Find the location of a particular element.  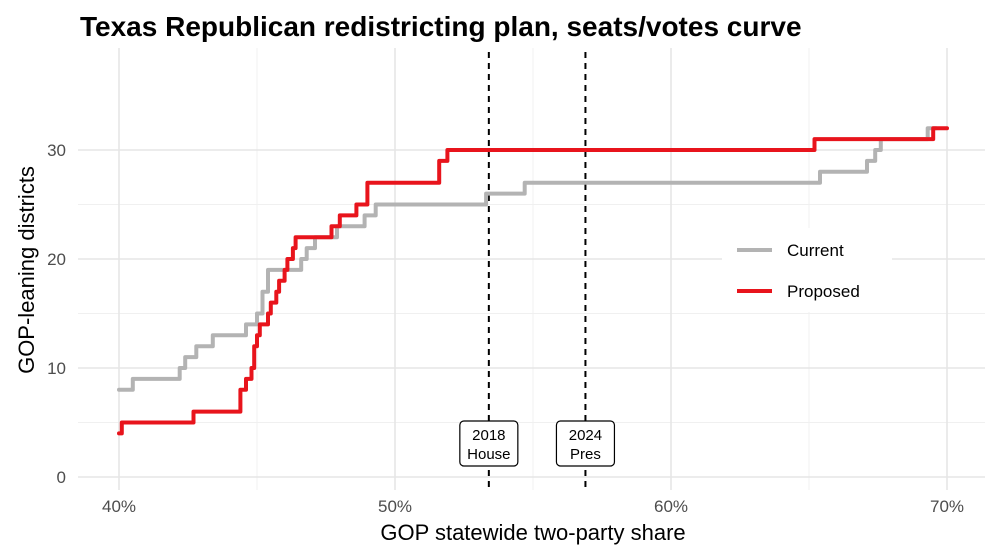

legend: Current Proposed is located at coordinates (807, 270).